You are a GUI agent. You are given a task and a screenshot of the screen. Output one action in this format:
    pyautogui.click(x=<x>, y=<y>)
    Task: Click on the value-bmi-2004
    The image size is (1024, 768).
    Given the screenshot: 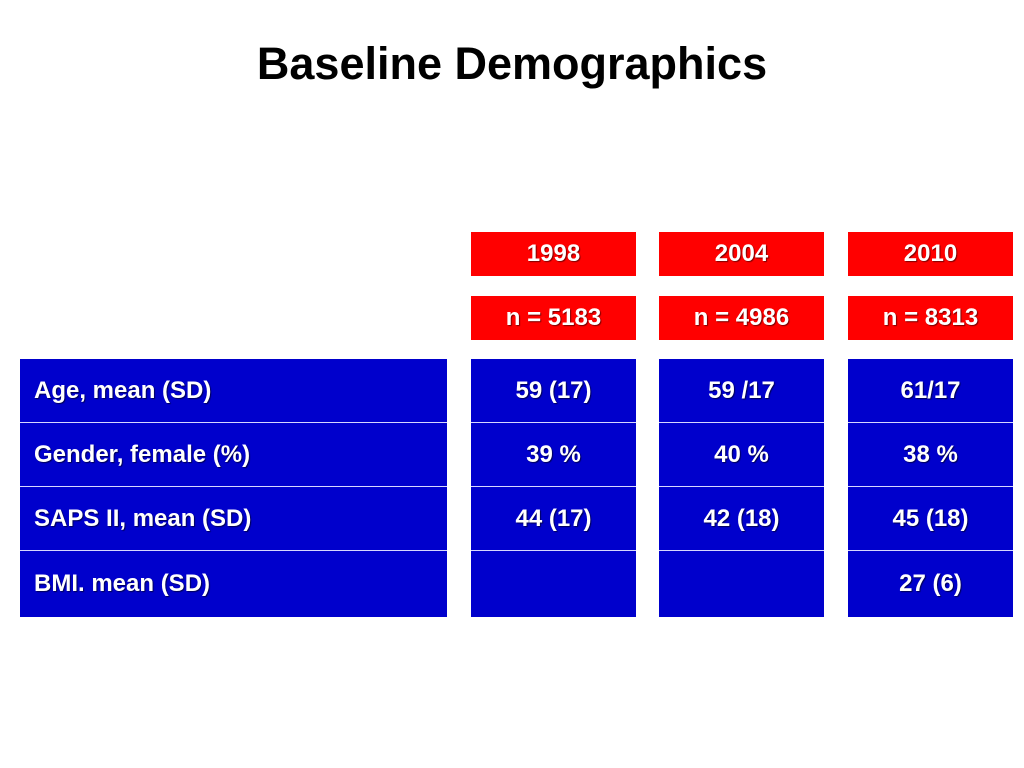 What is the action you would take?
    pyautogui.click(x=741, y=584)
    